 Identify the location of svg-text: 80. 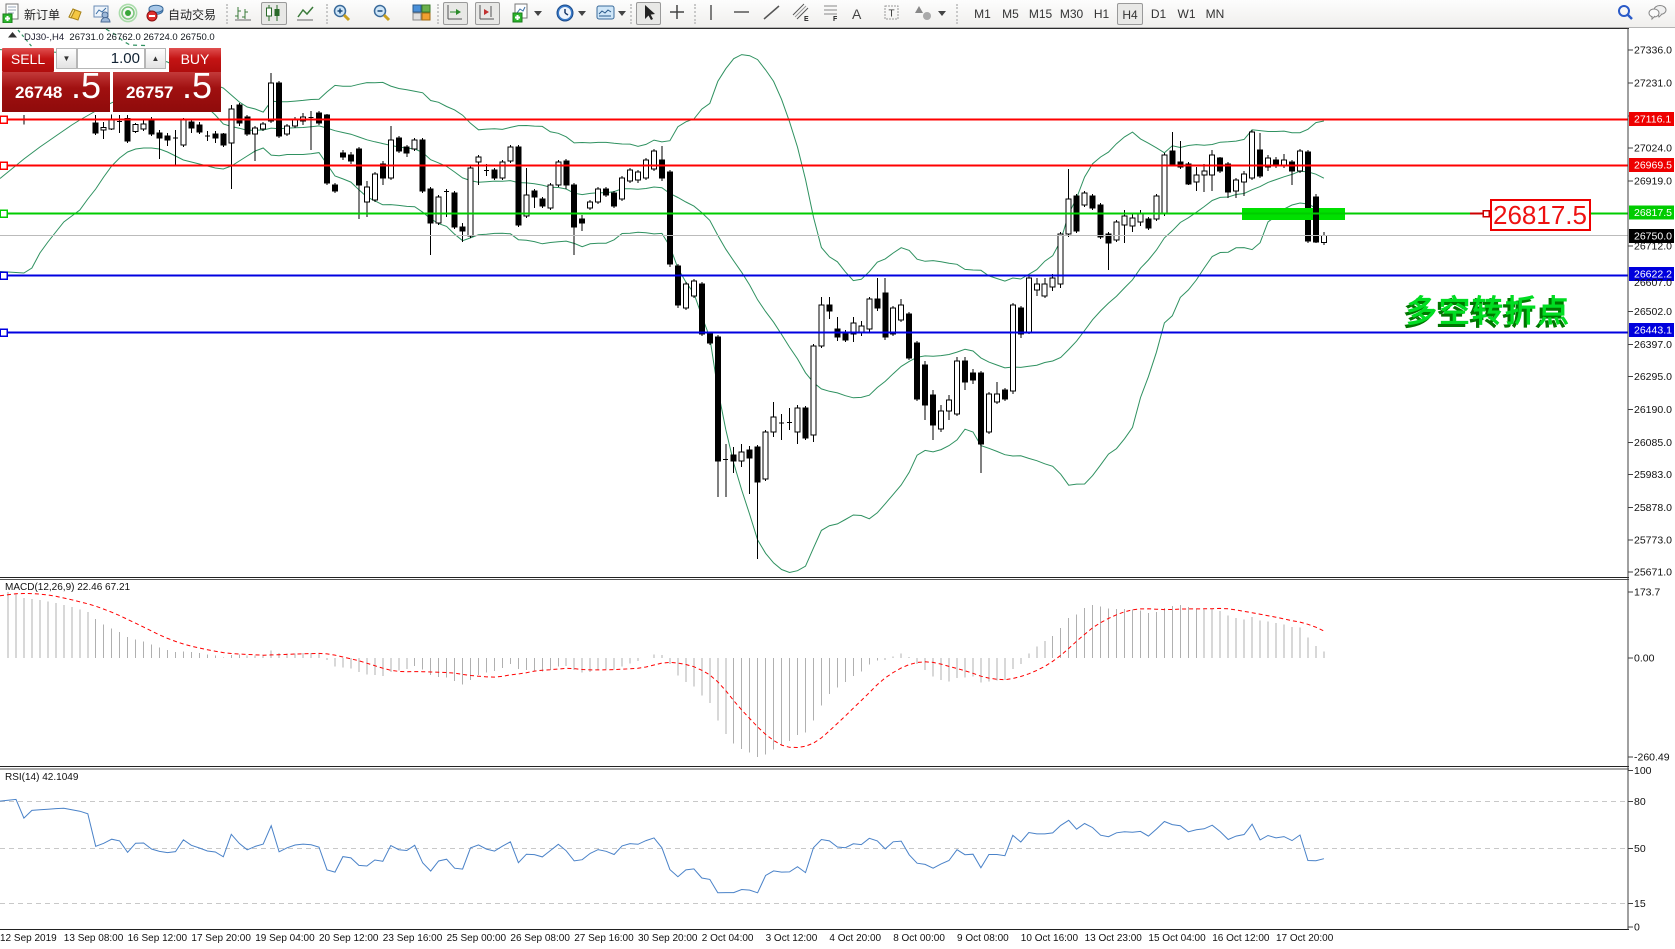
(1640, 802).